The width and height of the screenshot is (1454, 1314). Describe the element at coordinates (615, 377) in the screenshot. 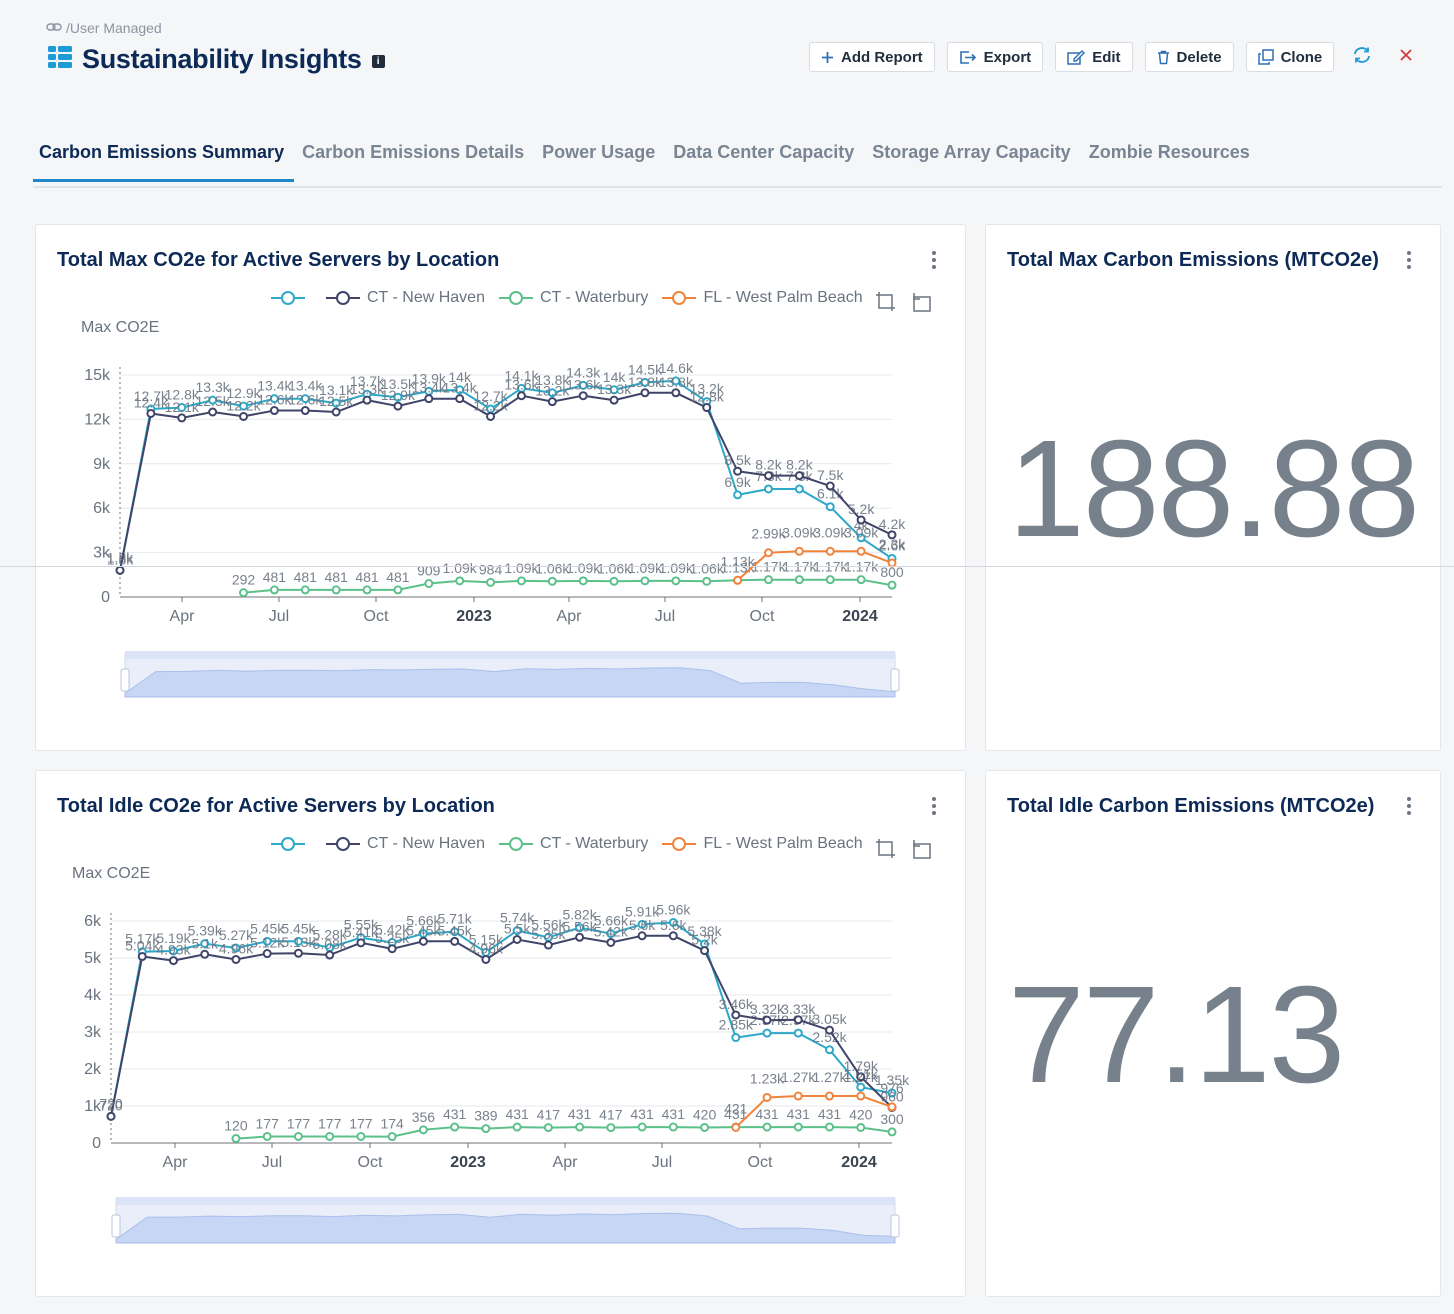

I see `data-label: 14k` at that location.